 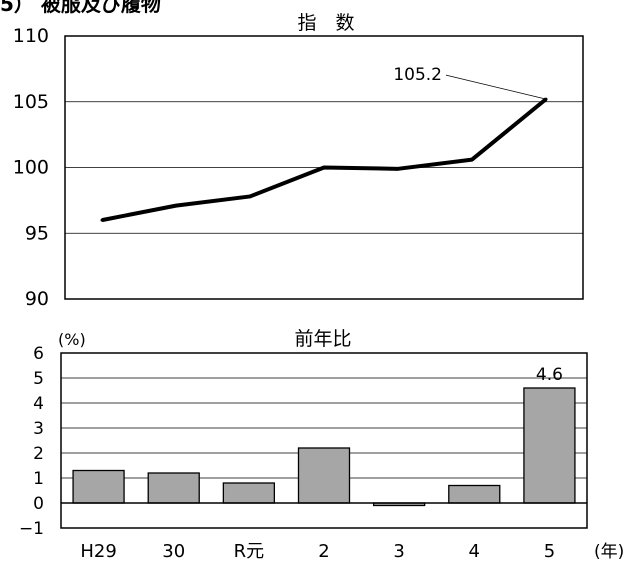 What do you see at coordinates (72, 339) in the screenshot?
I see `ratio-y-axis-unit: (%)` at bounding box center [72, 339].